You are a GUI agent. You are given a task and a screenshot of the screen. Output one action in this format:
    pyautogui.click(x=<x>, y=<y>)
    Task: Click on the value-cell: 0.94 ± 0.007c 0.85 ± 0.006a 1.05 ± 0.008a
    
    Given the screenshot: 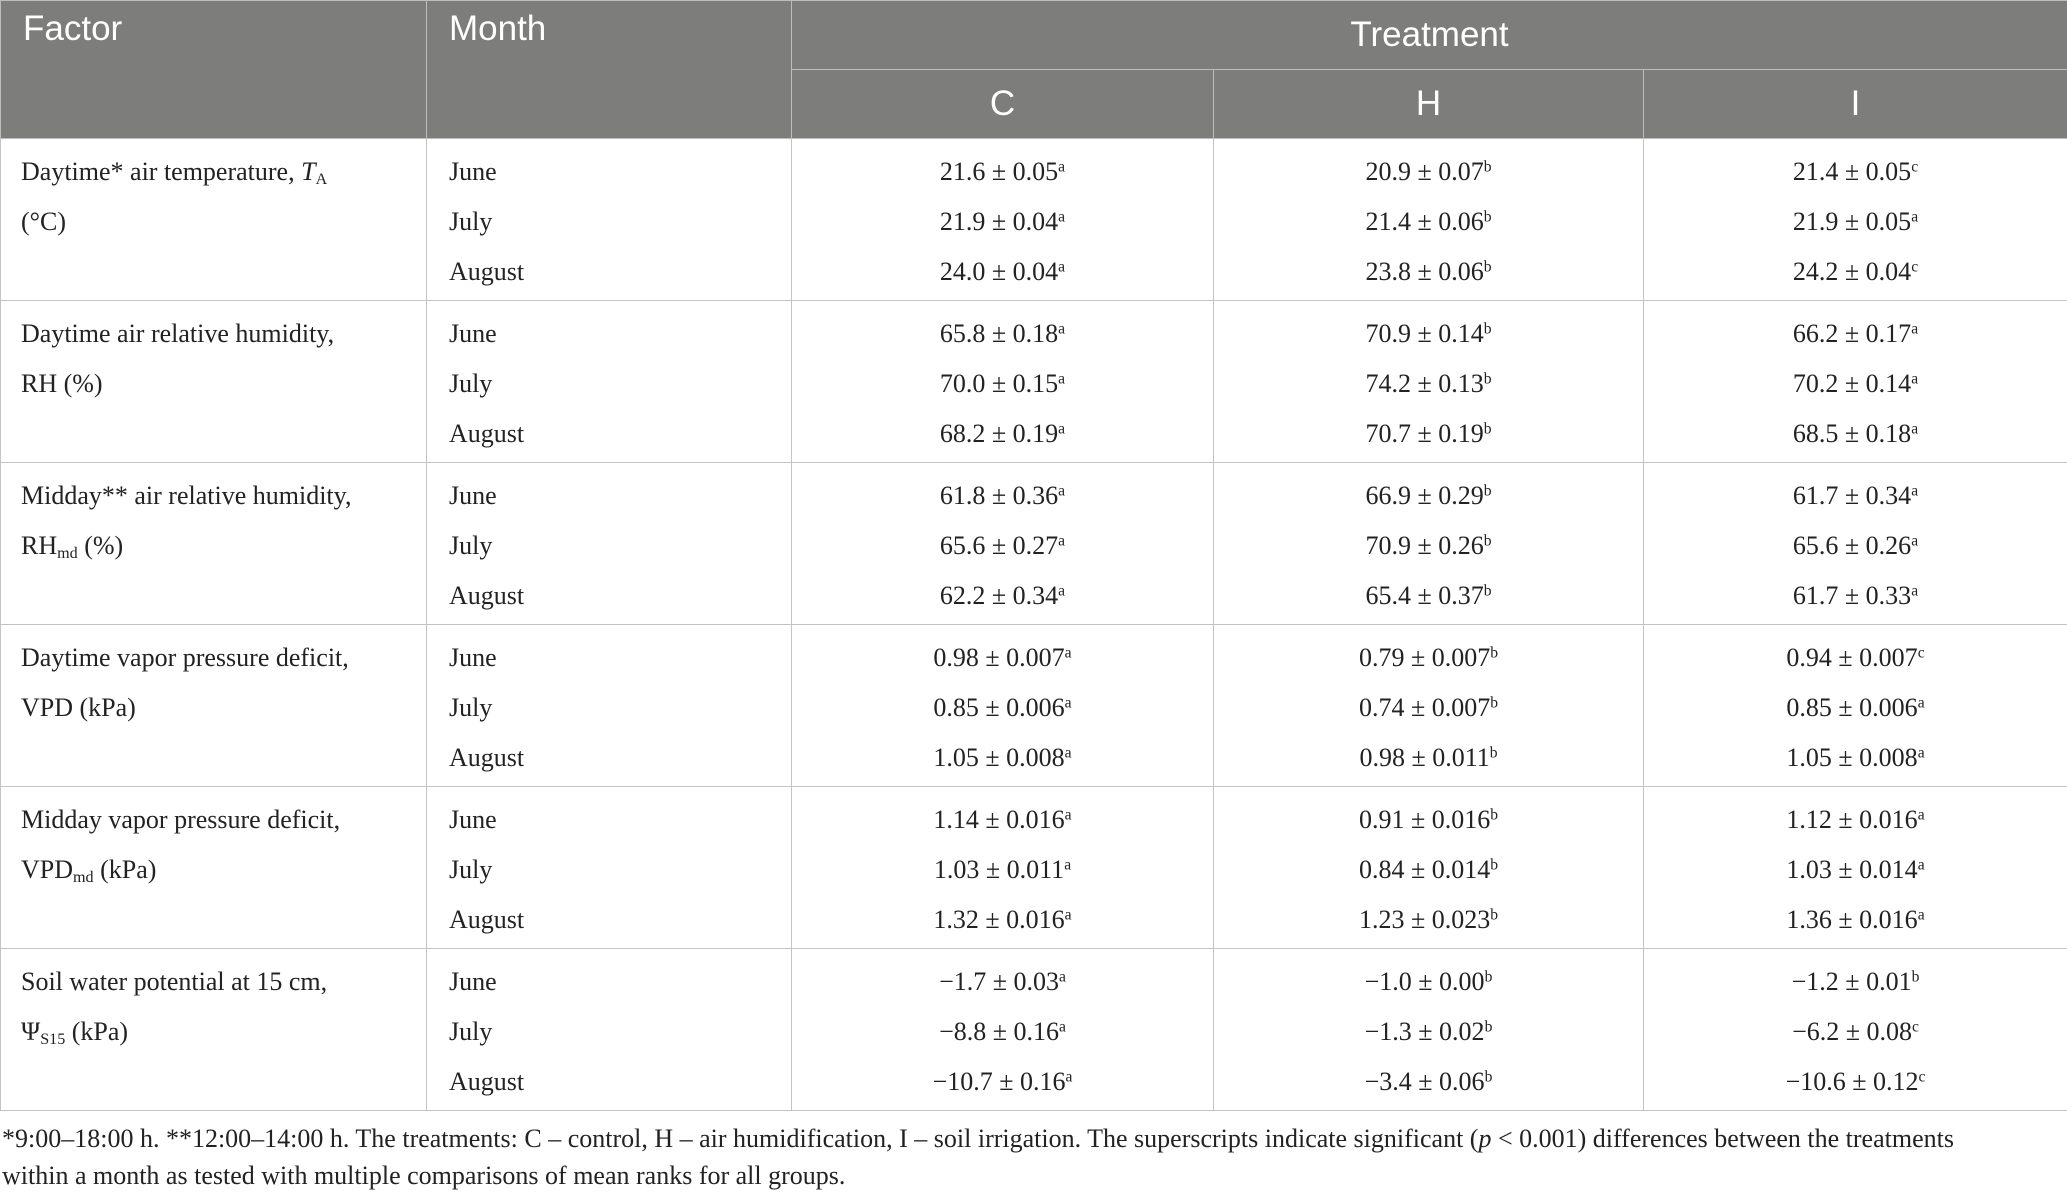 What is the action you would take?
    pyautogui.click(x=1854, y=705)
    